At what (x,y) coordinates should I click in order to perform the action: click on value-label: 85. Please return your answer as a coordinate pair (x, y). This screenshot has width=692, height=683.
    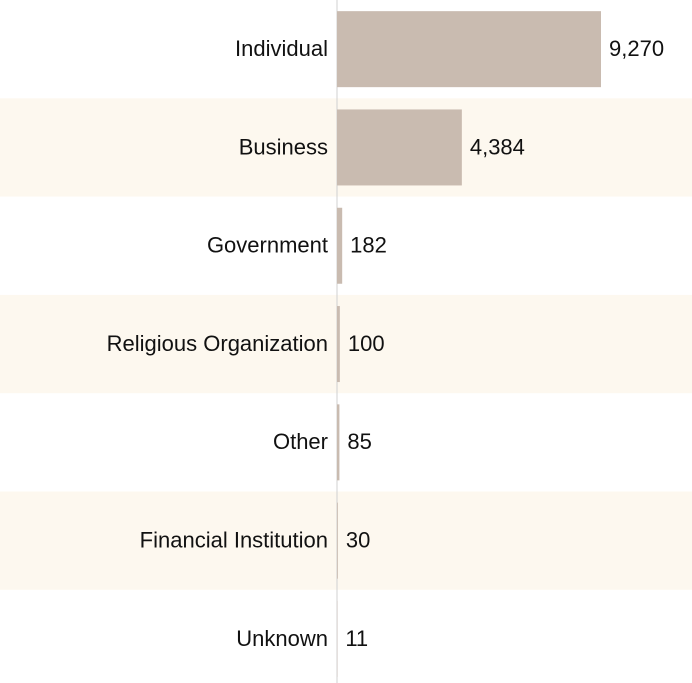
    Looking at the image, I should click on (359, 441).